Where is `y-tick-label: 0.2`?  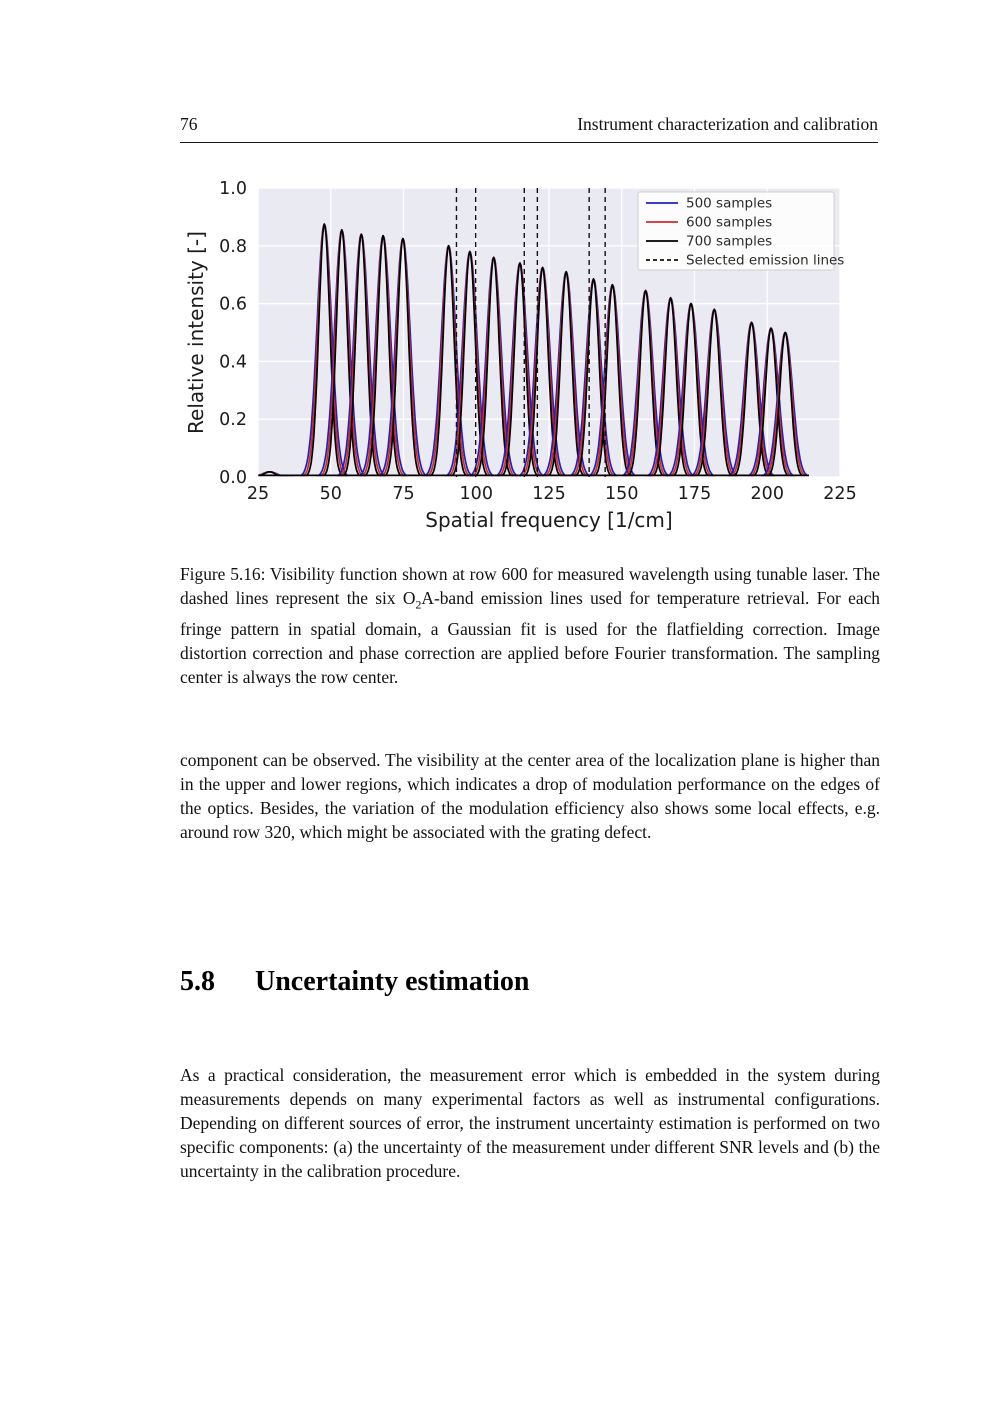 y-tick-label: 0.2 is located at coordinates (233, 420).